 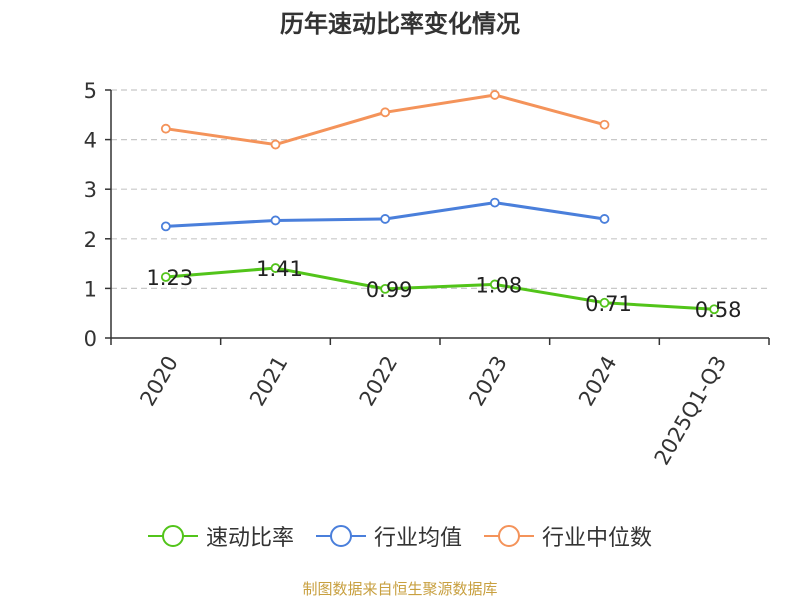 What do you see at coordinates (691, 410) in the screenshot?
I see `x-tick-label-5: 2025Q1-Q3` at bounding box center [691, 410].